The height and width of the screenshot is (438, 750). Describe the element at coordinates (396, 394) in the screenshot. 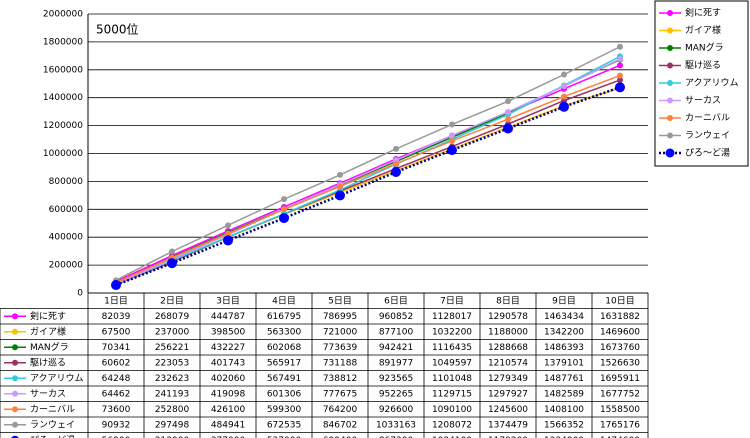

I see `table-cell: 952265` at that location.